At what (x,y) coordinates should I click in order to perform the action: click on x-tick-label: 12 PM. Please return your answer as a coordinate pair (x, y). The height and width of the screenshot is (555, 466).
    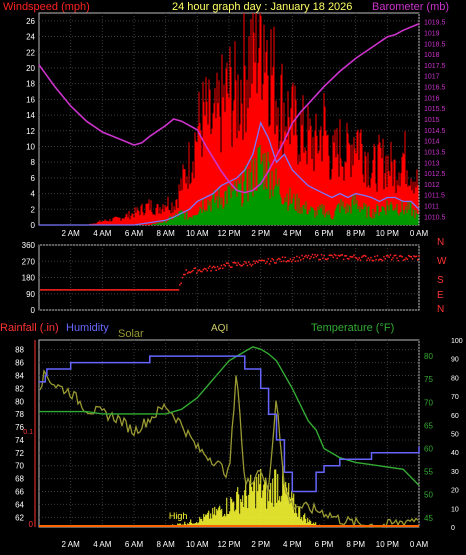
    Looking at the image, I should click on (228, 233).